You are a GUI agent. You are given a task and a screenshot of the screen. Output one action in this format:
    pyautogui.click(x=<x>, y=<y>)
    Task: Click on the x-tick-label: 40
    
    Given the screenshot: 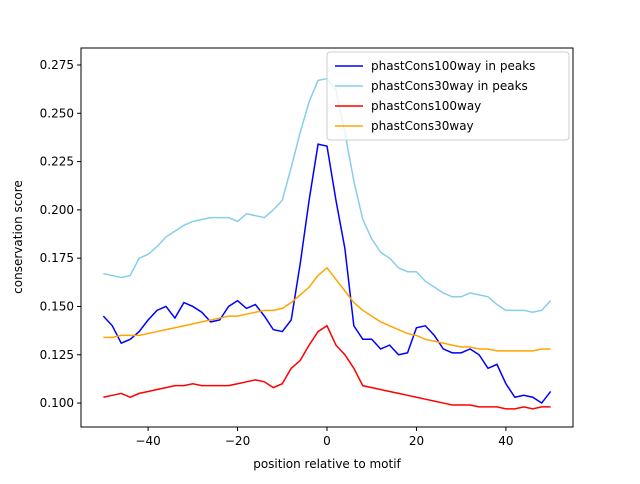 What is the action you would take?
    pyautogui.click(x=505, y=441)
    